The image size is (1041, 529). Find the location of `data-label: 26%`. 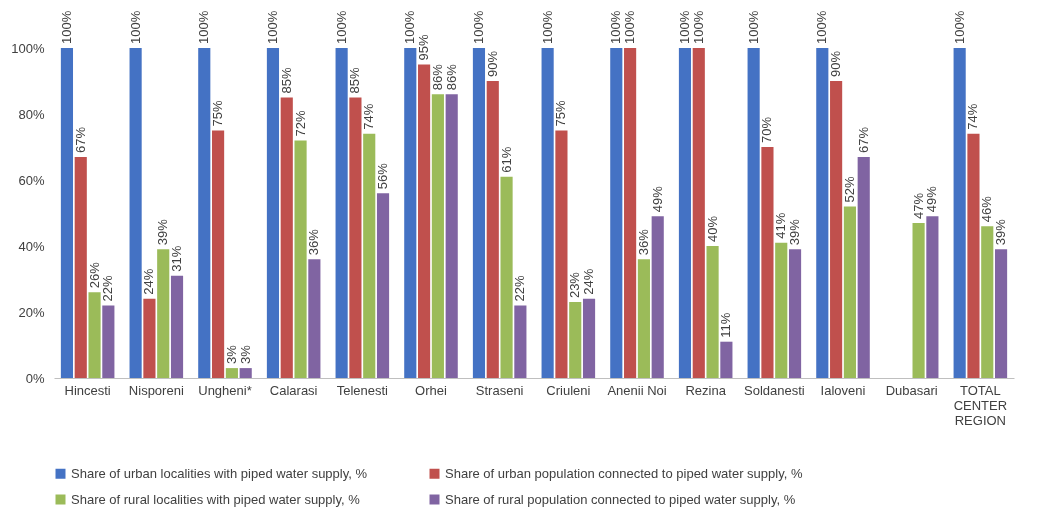

data-label: 26% is located at coordinates (94, 275).